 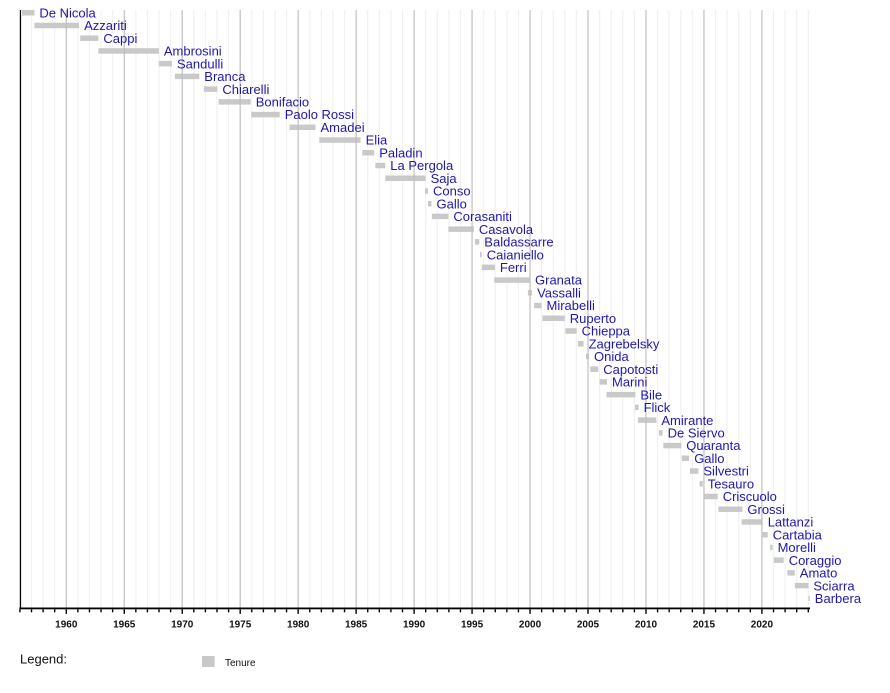 What do you see at coordinates (651, 394) in the screenshot?
I see `svg-text: Bile` at bounding box center [651, 394].